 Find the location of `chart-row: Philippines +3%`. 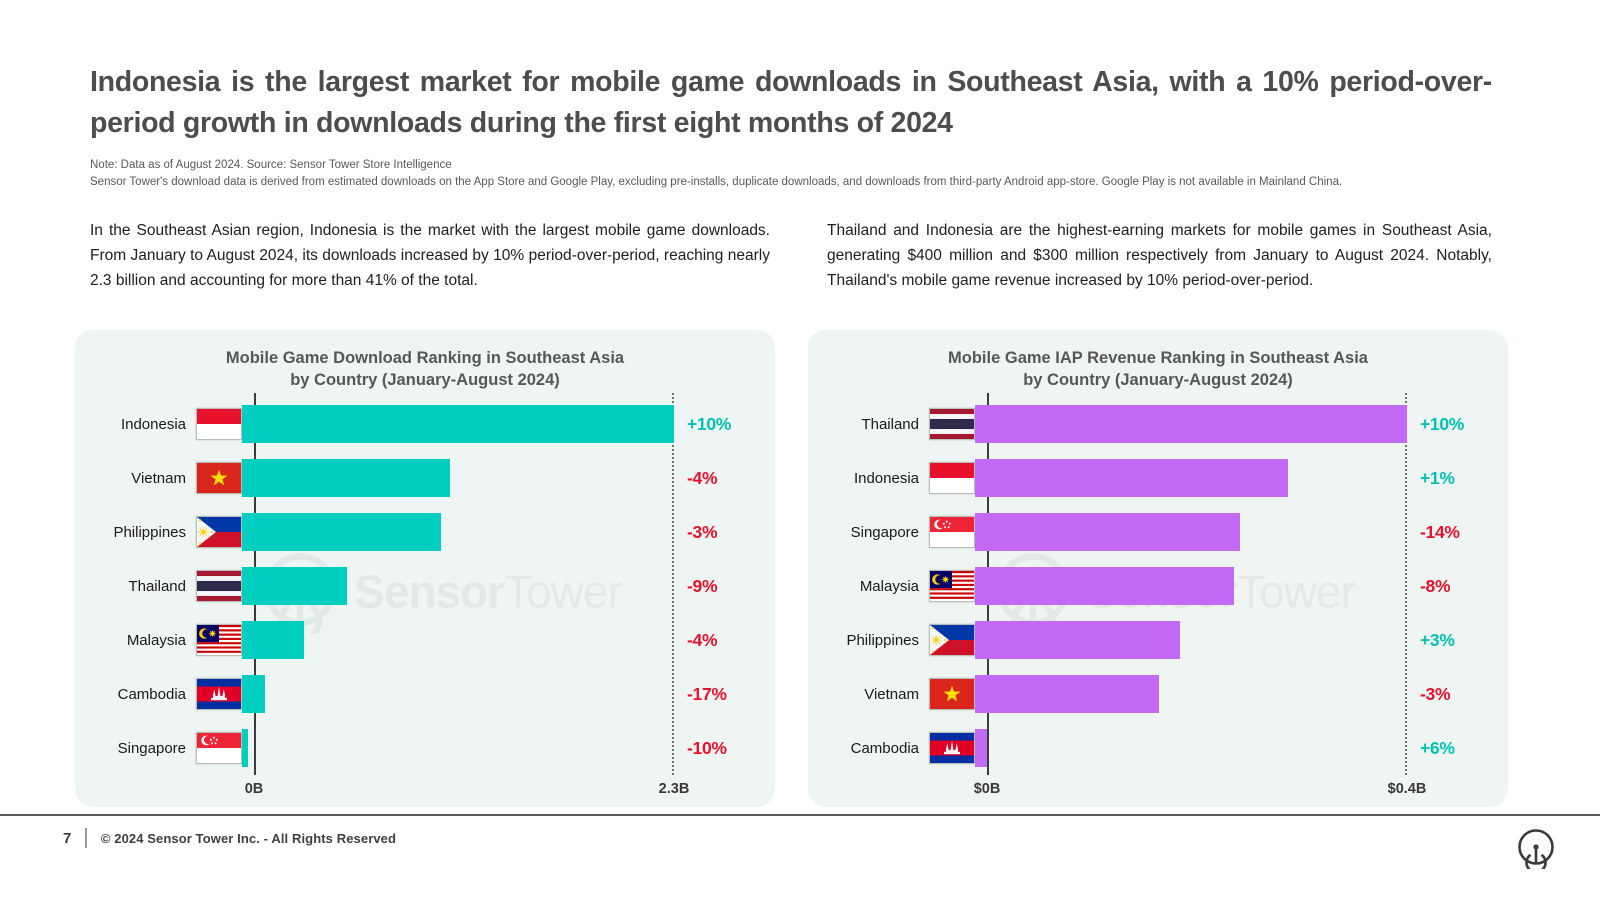

chart-row: Philippines +3% is located at coordinates (1158, 640).